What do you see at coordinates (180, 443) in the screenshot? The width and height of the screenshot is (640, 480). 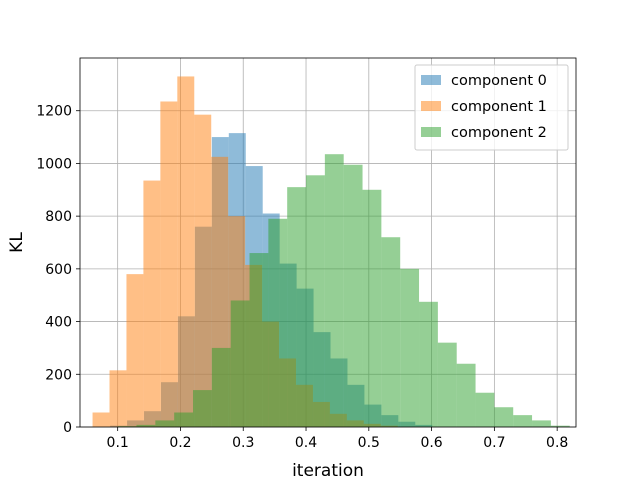 I see `x-tick-label: 0.2` at bounding box center [180, 443].